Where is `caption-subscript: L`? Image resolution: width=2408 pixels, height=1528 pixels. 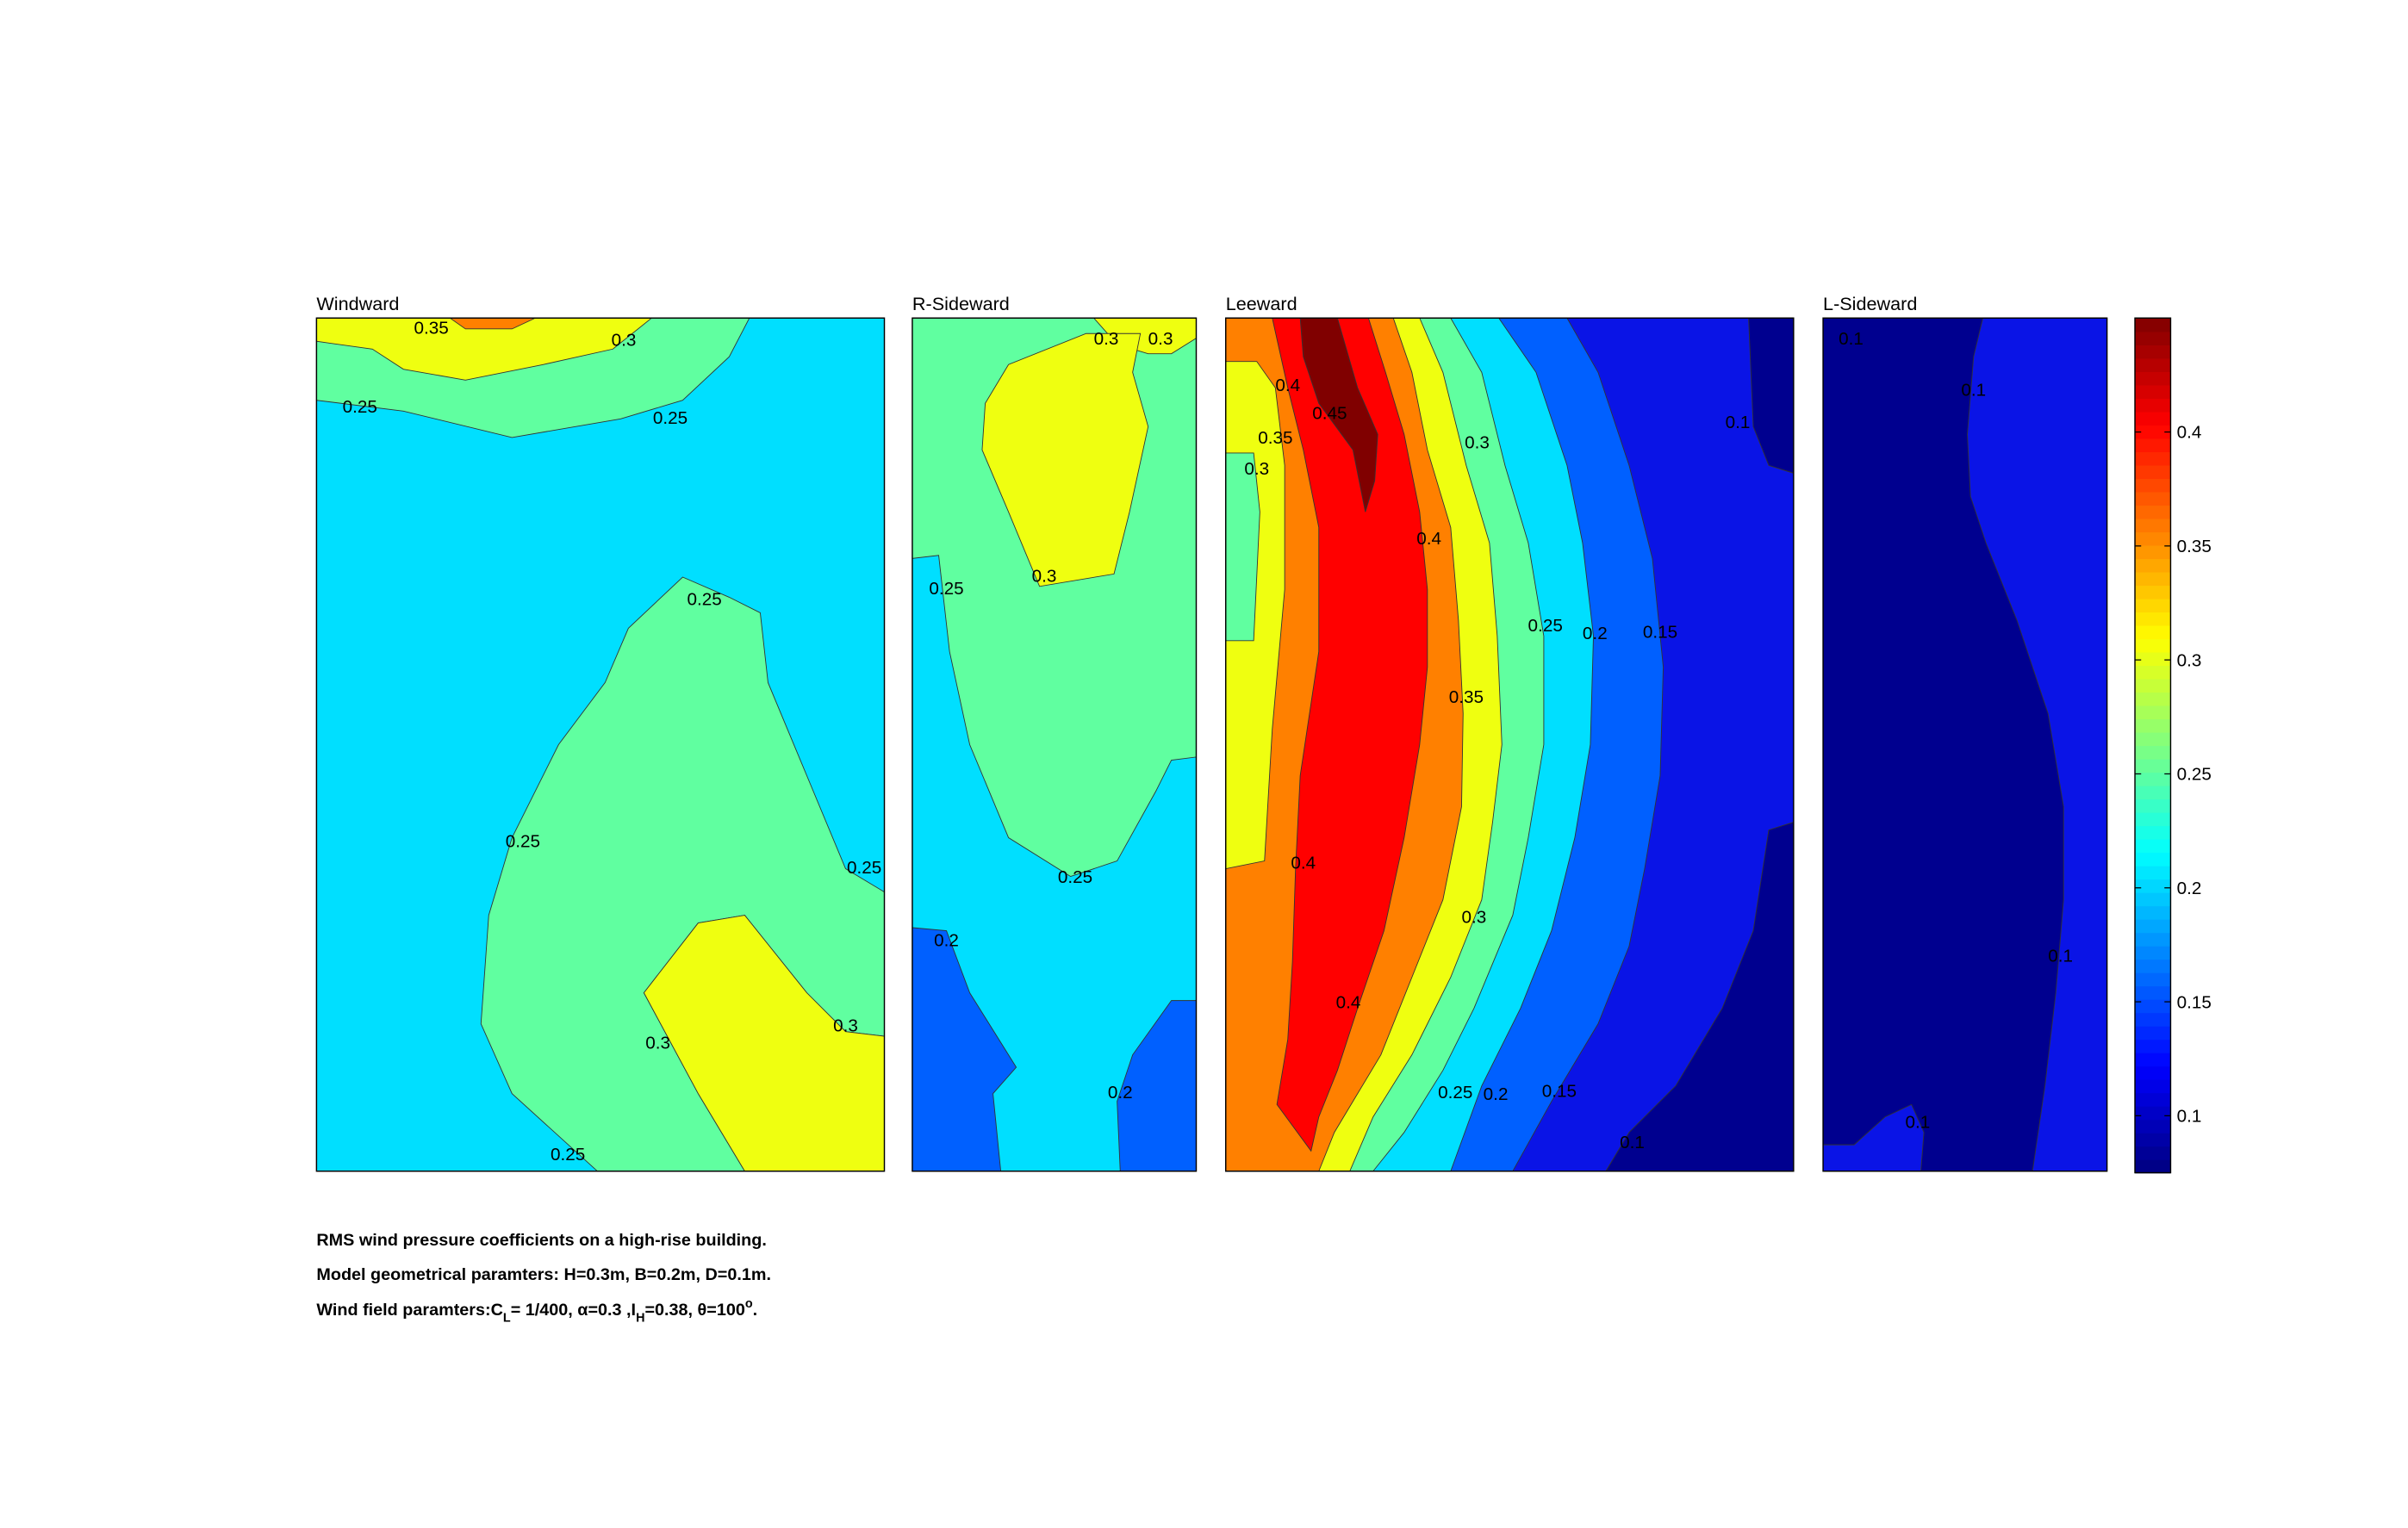 caption-subscript: L is located at coordinates (507, 1318).